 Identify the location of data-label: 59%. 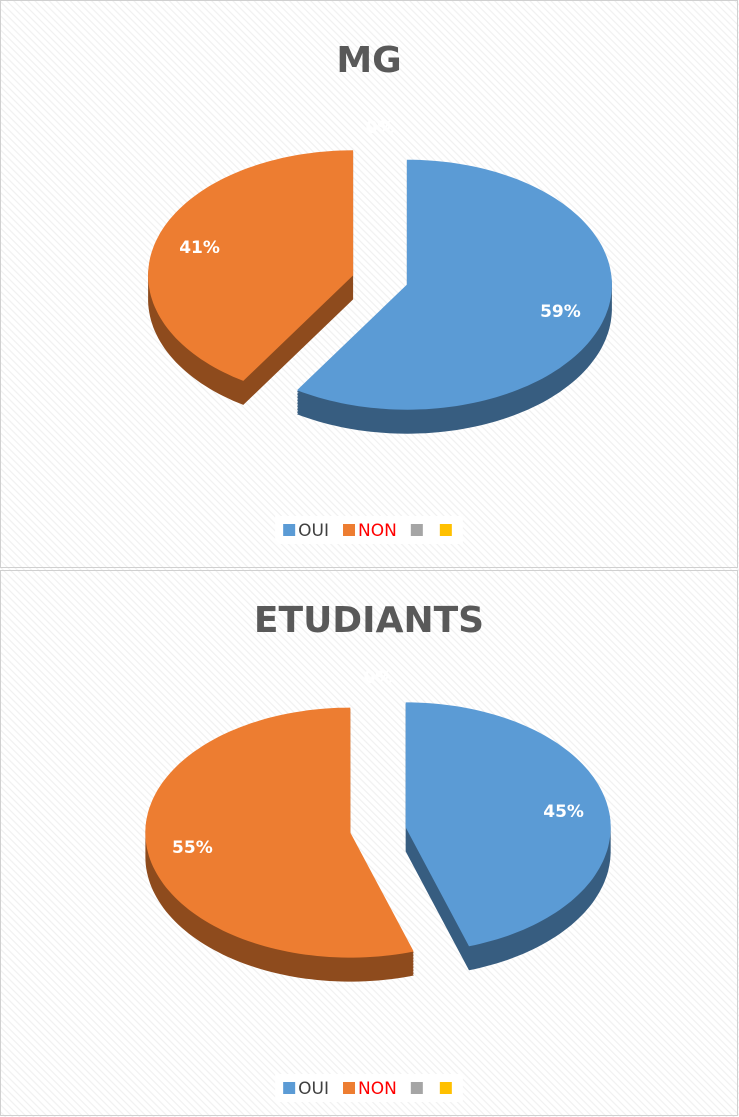
(560, 312).